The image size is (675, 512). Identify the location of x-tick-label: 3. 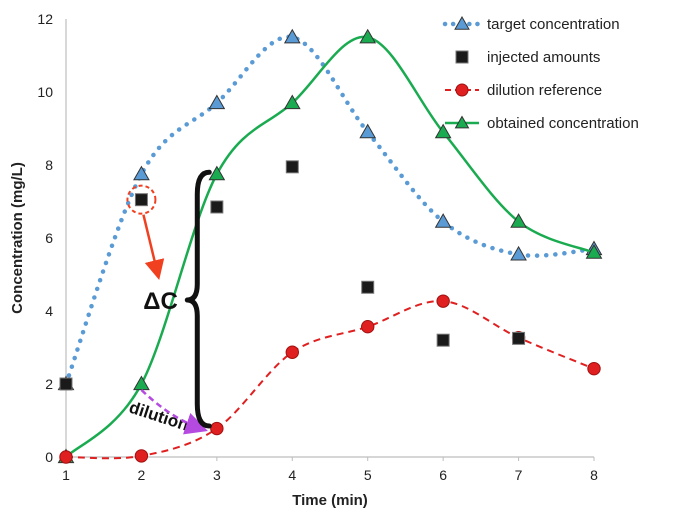
(217, 475).